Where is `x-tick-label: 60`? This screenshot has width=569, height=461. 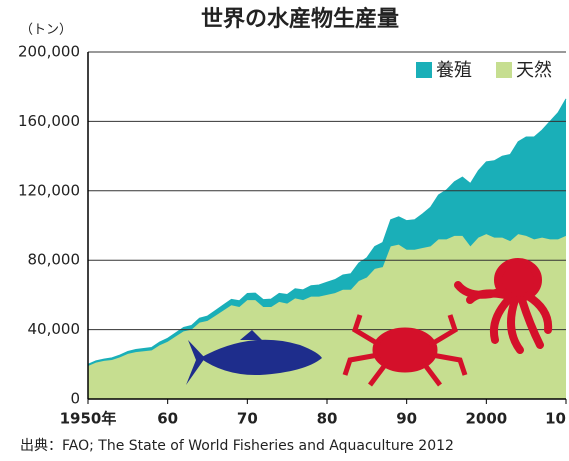
x-tick-label: 60 is located at coordinates (167, 419).